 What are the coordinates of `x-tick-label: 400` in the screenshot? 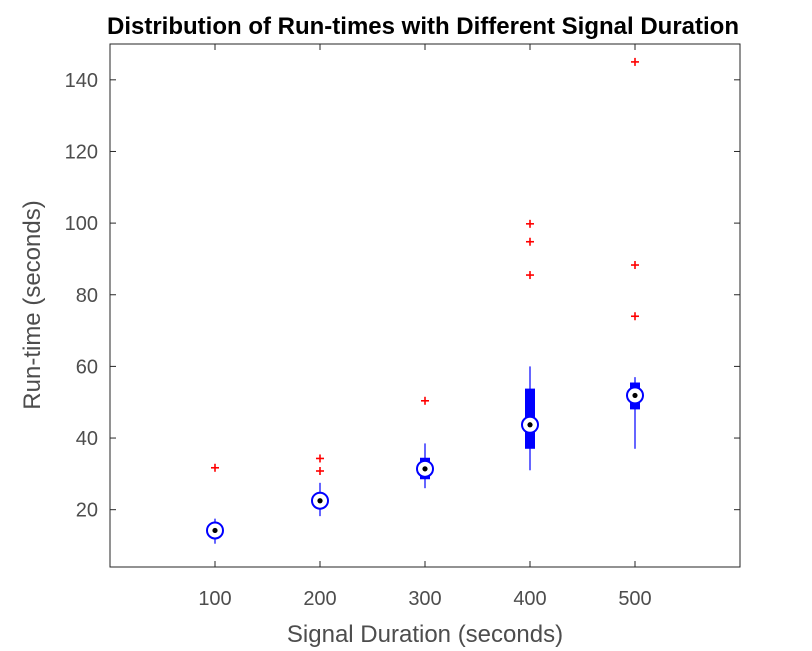 It's located at (529, 599).